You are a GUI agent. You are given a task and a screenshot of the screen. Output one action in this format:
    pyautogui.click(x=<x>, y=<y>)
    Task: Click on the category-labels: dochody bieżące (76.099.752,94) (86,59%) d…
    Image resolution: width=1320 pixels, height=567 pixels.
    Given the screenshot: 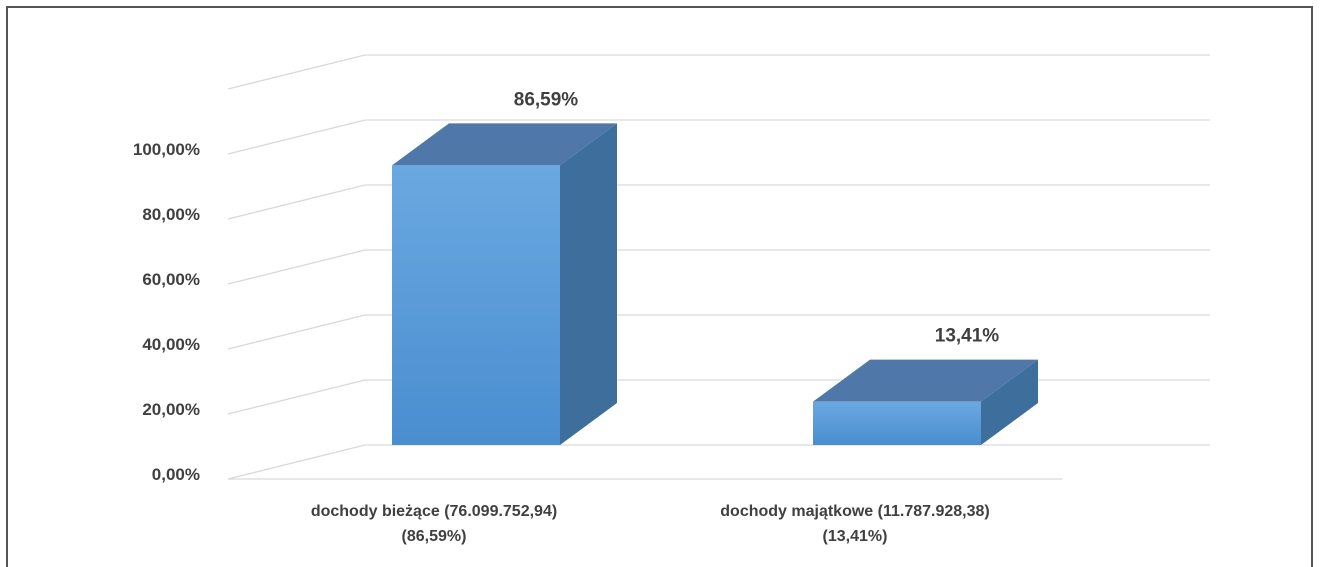 What is the action you would take?
    pyautogui.click(x=650, y=524)
    